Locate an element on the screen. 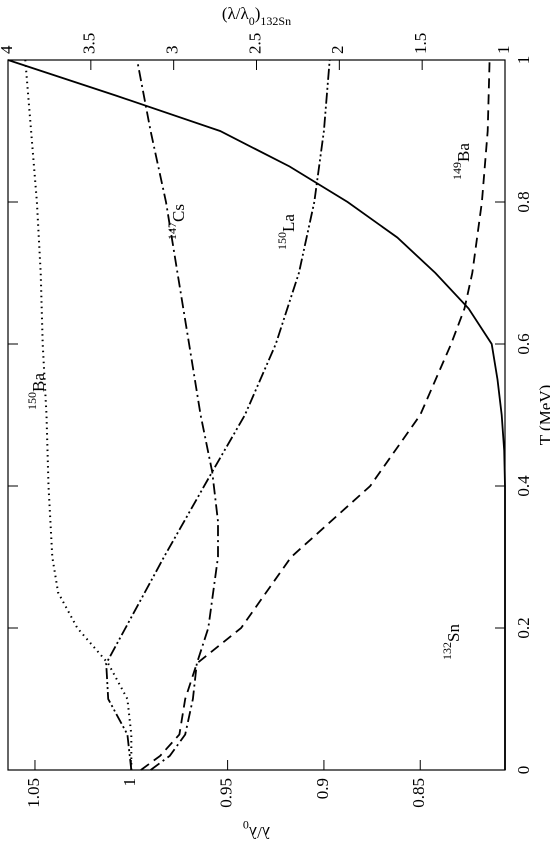 The image size is (550, 853). y-tick-label: 1.05 is located at coordinates (33, 793).